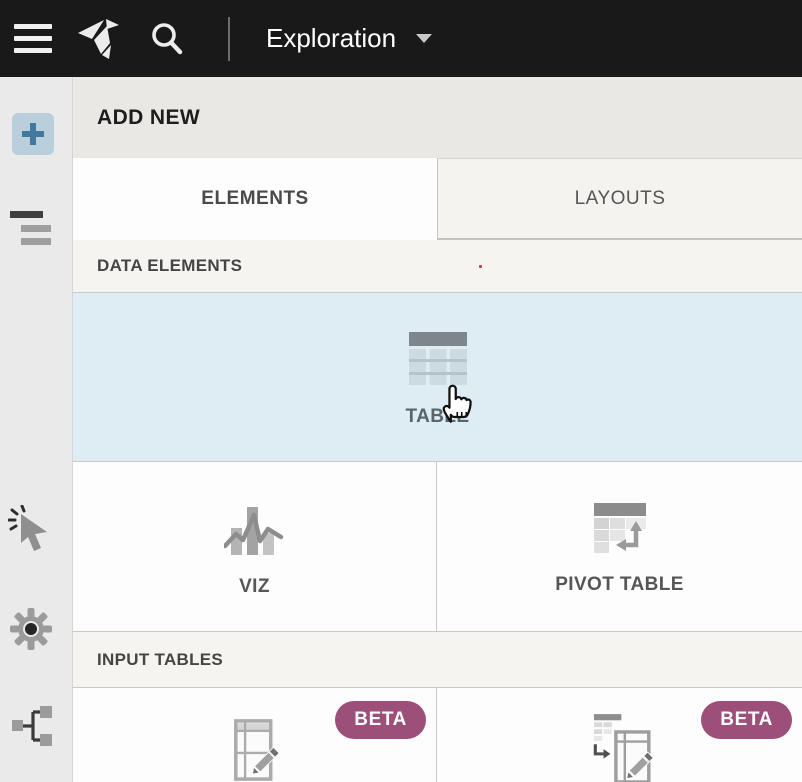  I want to click on topbar-divider, so click(229, 38).